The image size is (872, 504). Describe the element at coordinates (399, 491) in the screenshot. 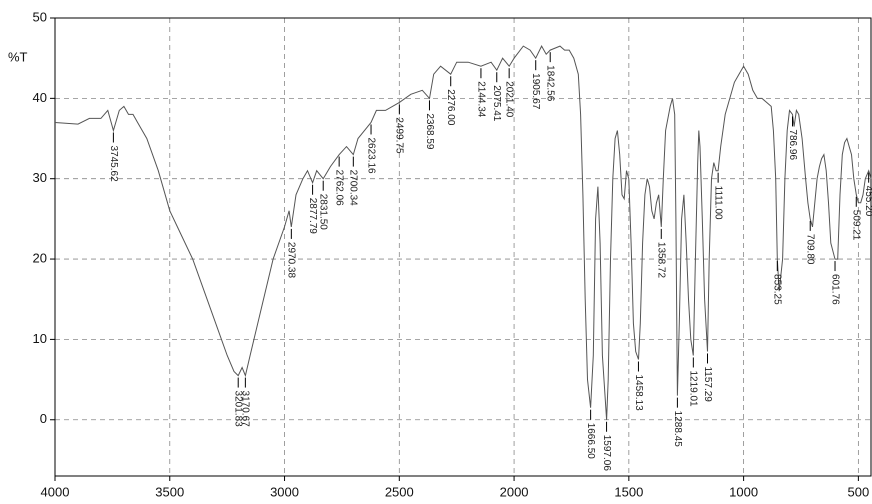

I see `x-tick-label: 2500` at that location.